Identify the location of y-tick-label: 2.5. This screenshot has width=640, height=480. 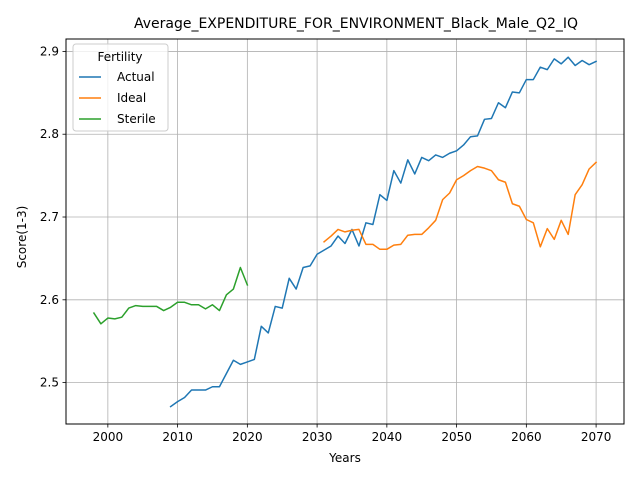
(49, 383).